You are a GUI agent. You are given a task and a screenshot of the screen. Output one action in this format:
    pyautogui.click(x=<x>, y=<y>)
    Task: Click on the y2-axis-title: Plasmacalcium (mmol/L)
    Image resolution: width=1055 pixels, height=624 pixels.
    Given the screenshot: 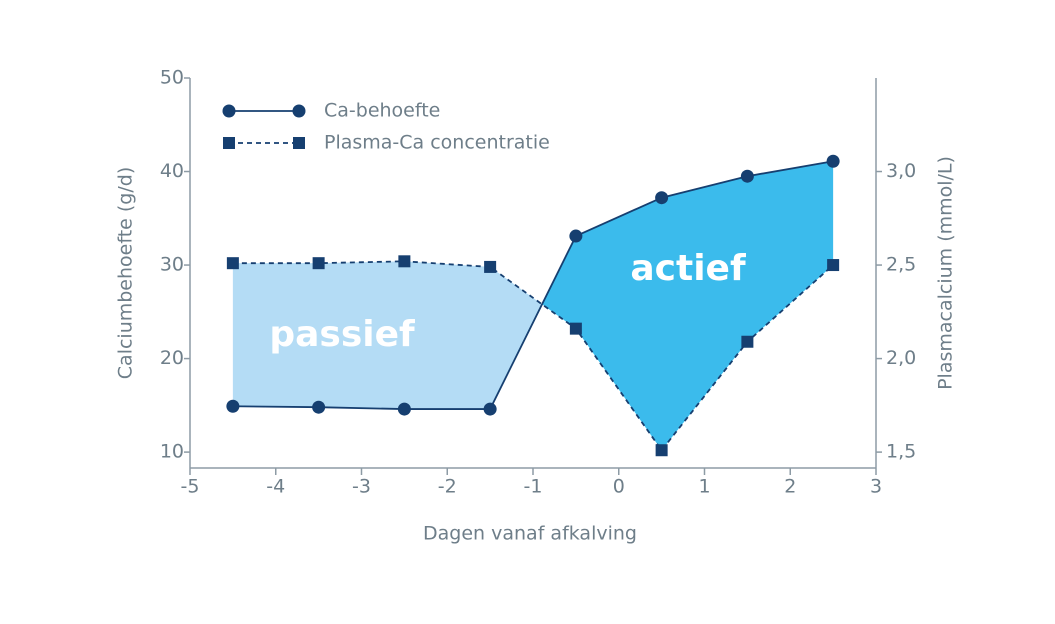 What is the action you would take?
    pyautogui.click(x=946, y=273)
    